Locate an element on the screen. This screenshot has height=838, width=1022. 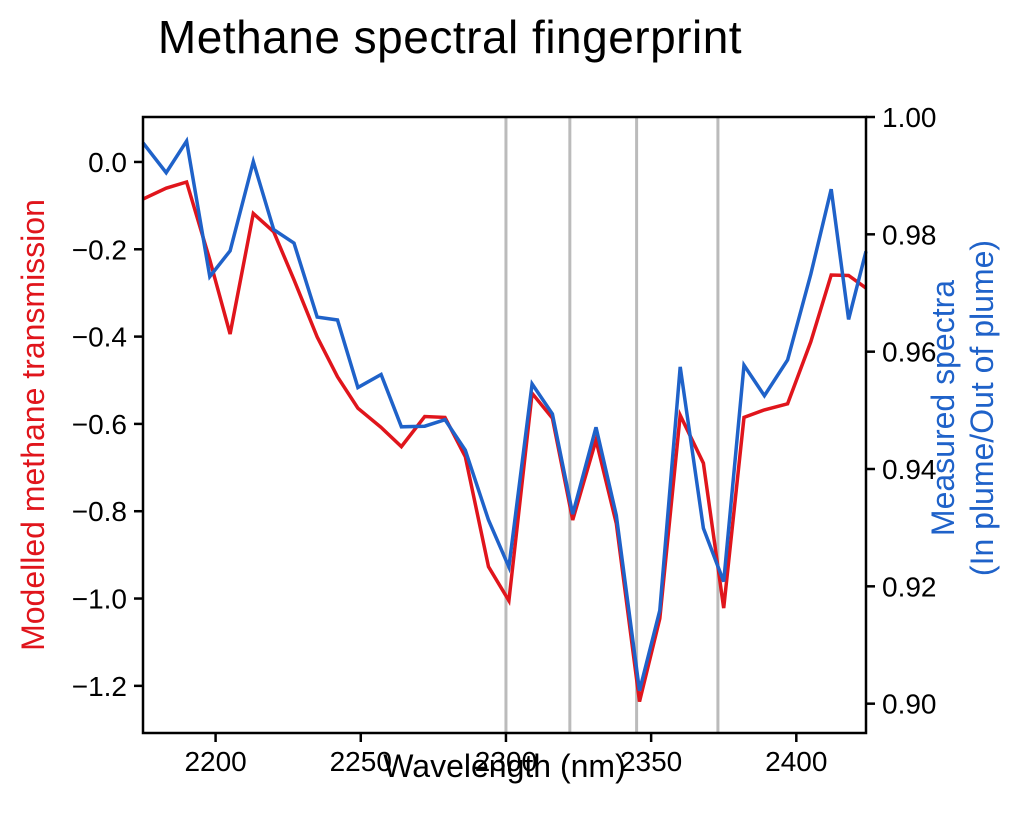
left-y-tick-label: −0.4 is located at coordinates (99, 337).